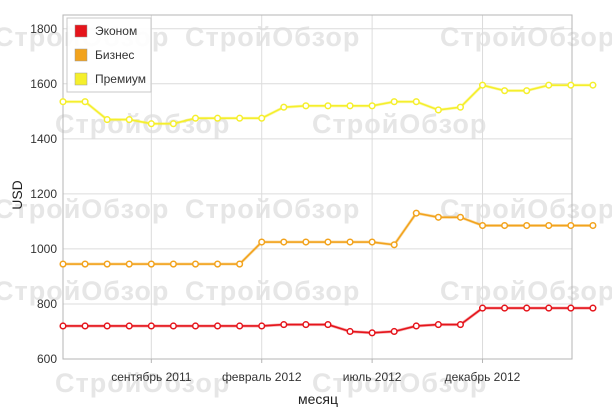  Describe the element at coordinates (262, 377) in the screenshot. I see `x-tick-label: февраль 2012` at that location.